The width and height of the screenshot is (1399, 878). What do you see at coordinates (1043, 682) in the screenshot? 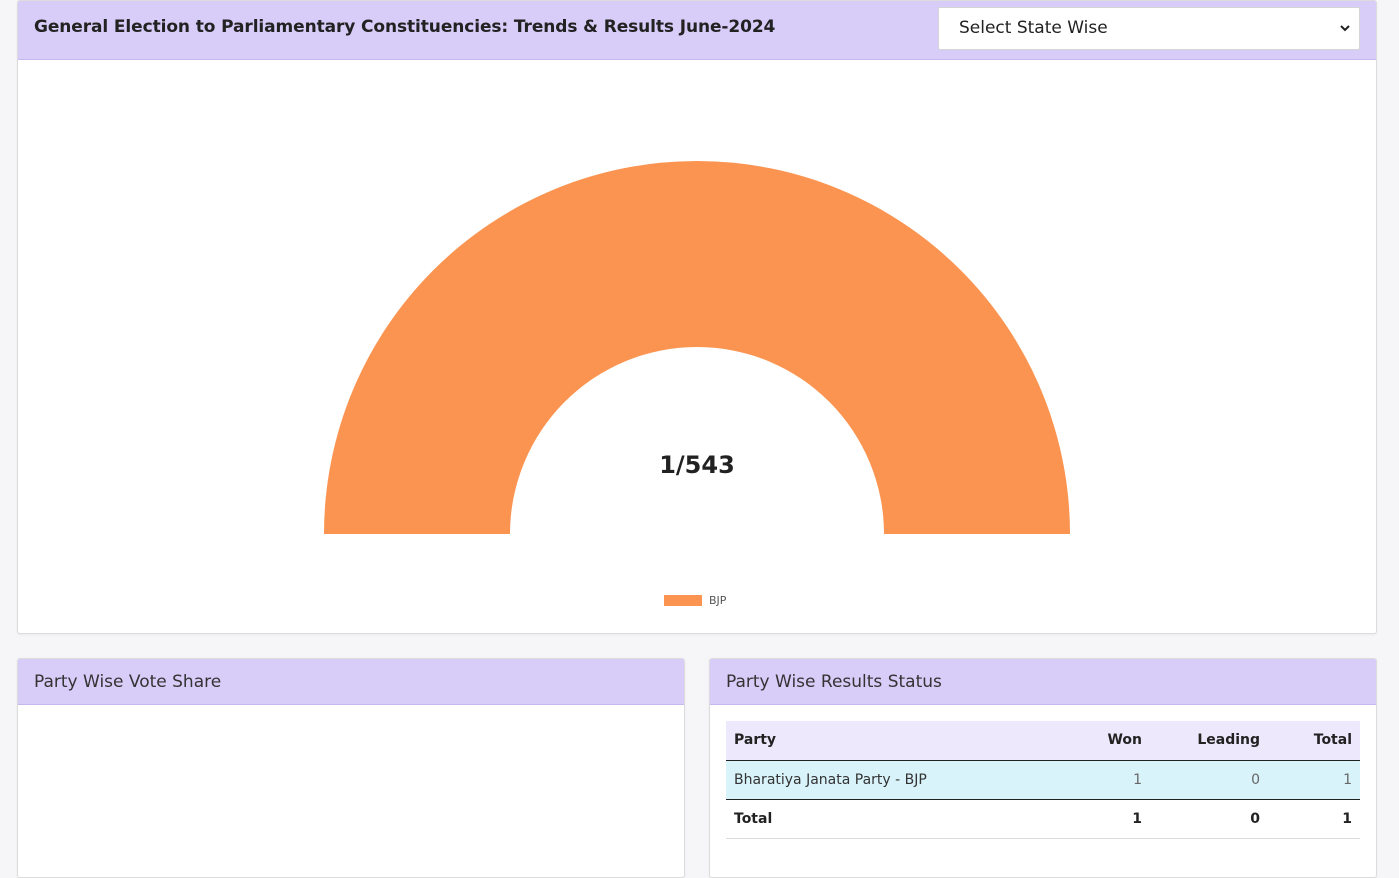
I see `results-status-header: Party Wise Results Status` at bounding box center [1043, 682].